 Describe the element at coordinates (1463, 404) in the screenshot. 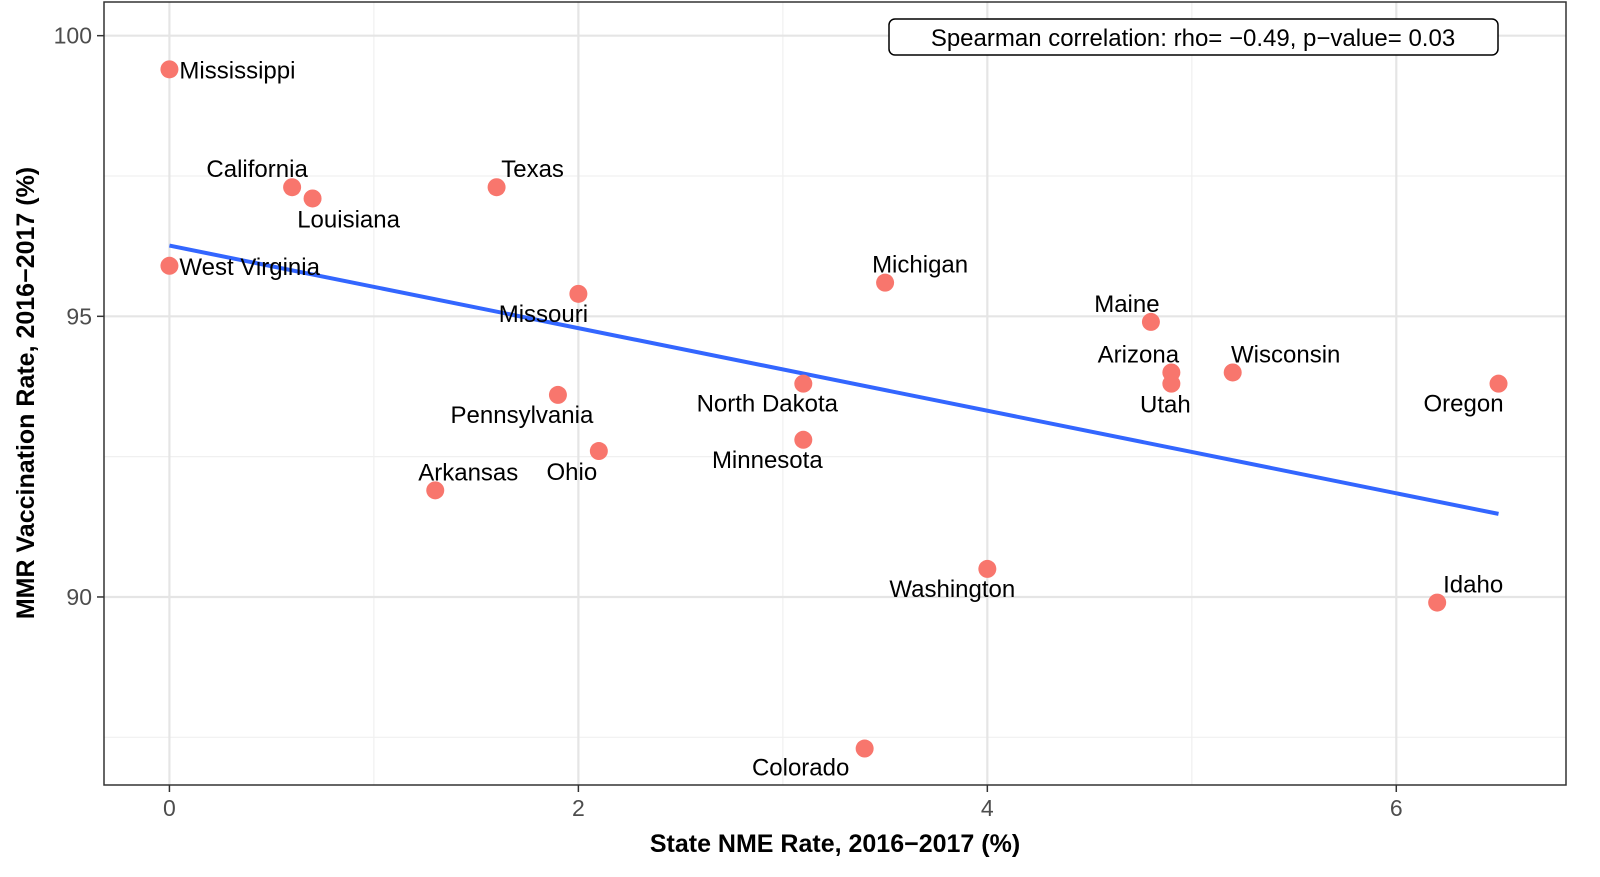

I see `point-label: Oregon` at that location.